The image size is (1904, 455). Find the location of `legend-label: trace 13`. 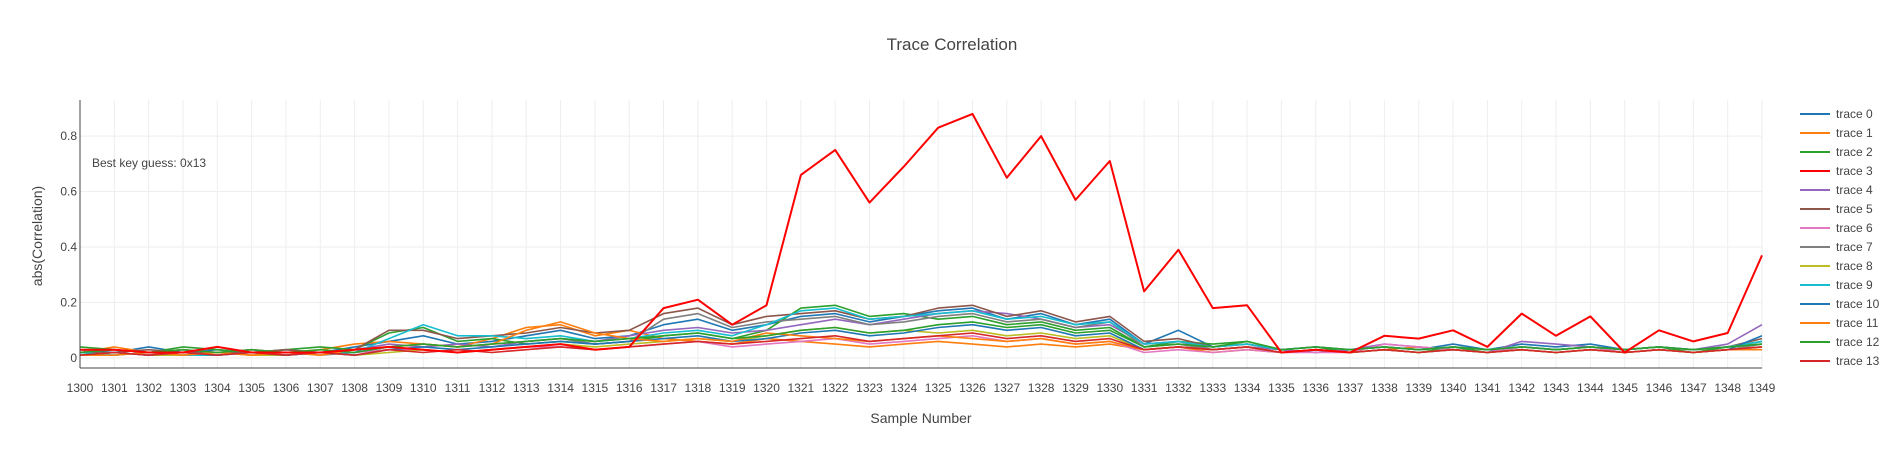

legend-label: trace 13 is located at coordinates (1858, 361).